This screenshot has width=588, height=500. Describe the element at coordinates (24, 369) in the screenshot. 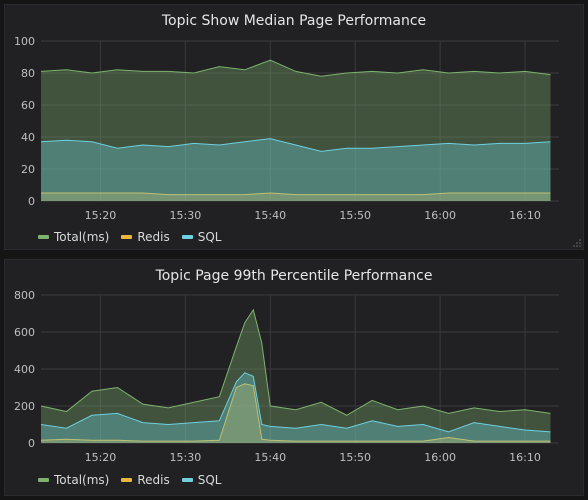

I see `y-tick-label: 400` at that location.